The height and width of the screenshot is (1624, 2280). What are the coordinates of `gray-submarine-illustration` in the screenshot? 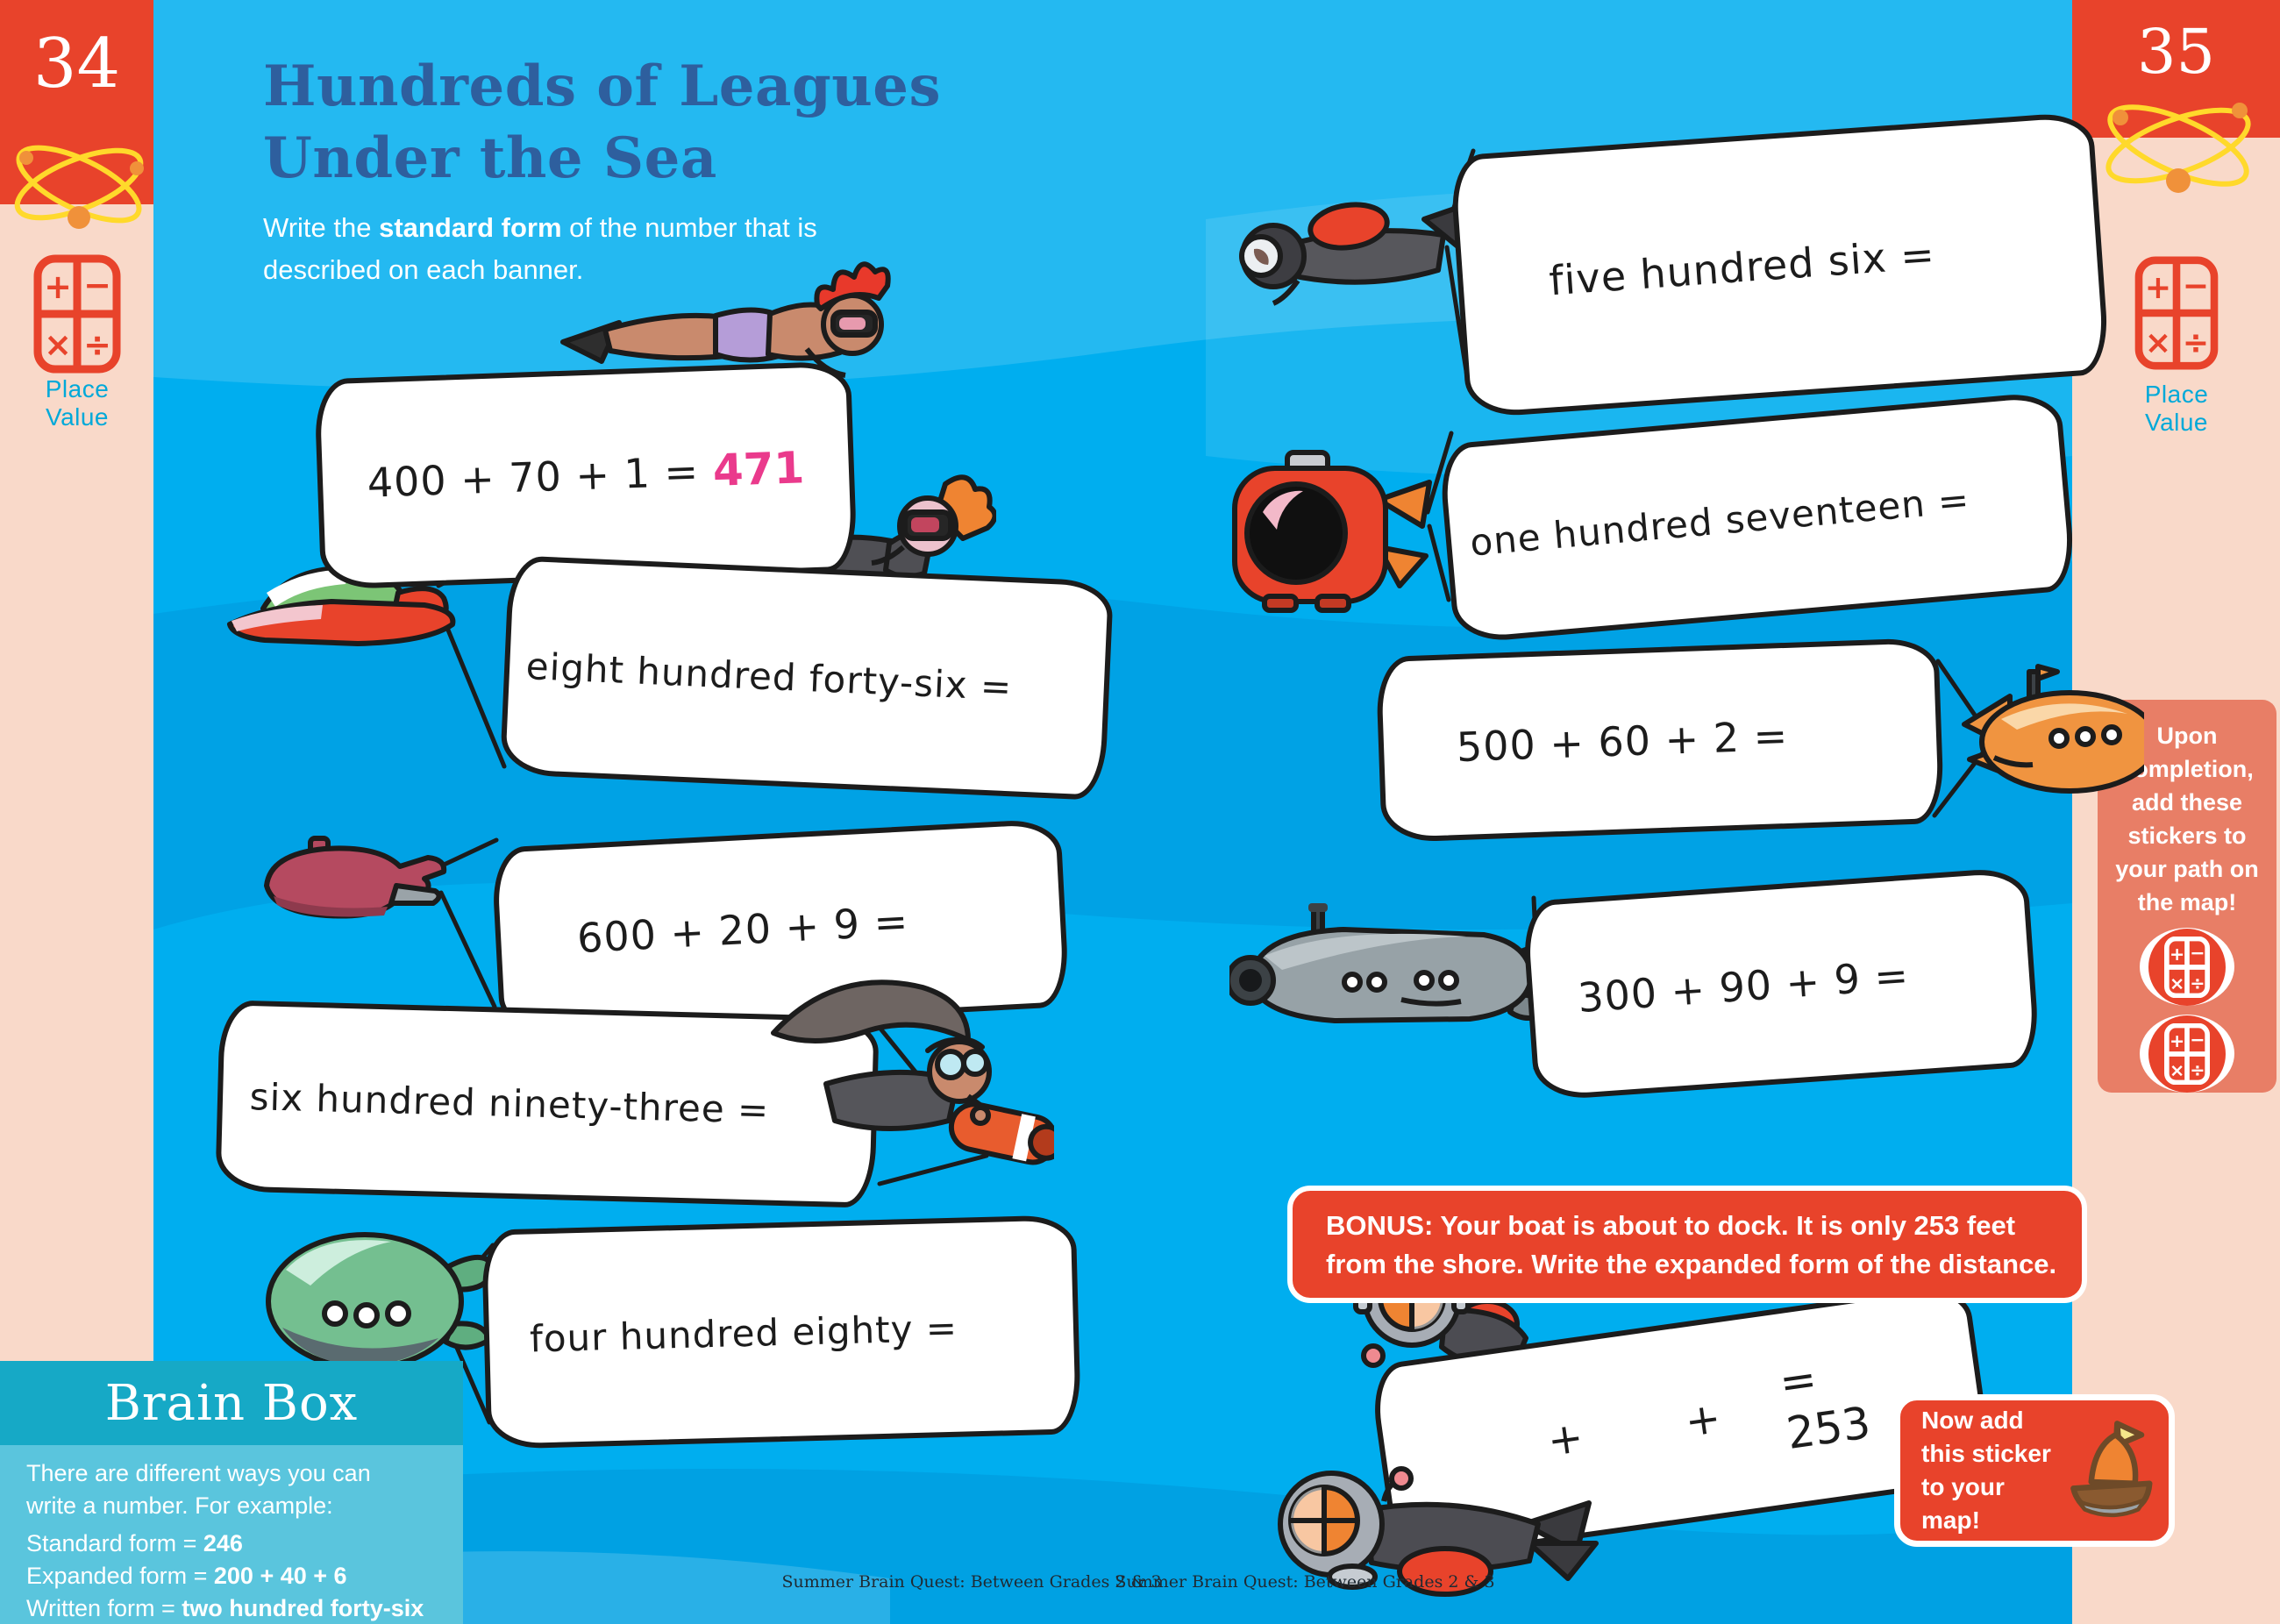 It's located at (1393, 963).